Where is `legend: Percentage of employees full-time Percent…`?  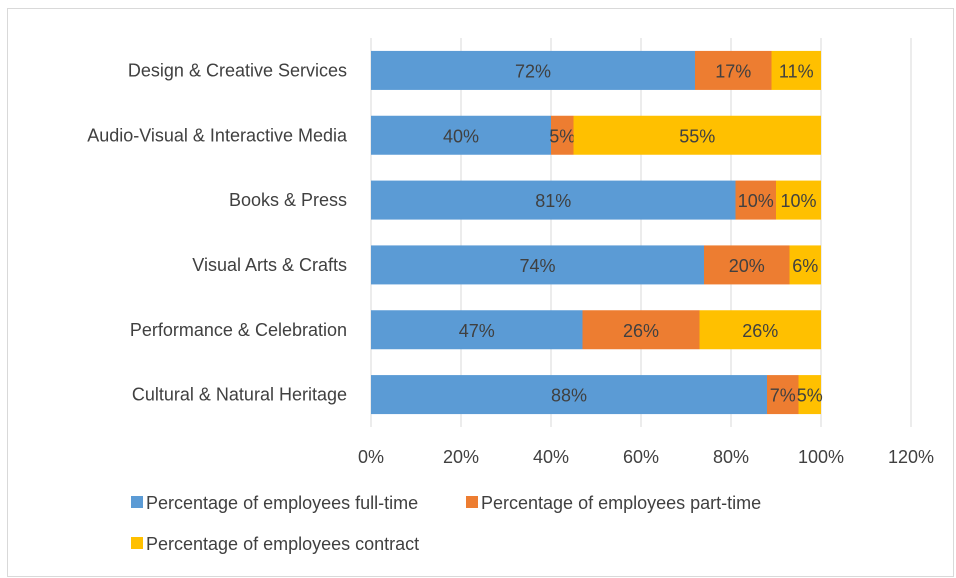
legend: Percentage of employees full-time Percent… is located at coordinates (446, 523).